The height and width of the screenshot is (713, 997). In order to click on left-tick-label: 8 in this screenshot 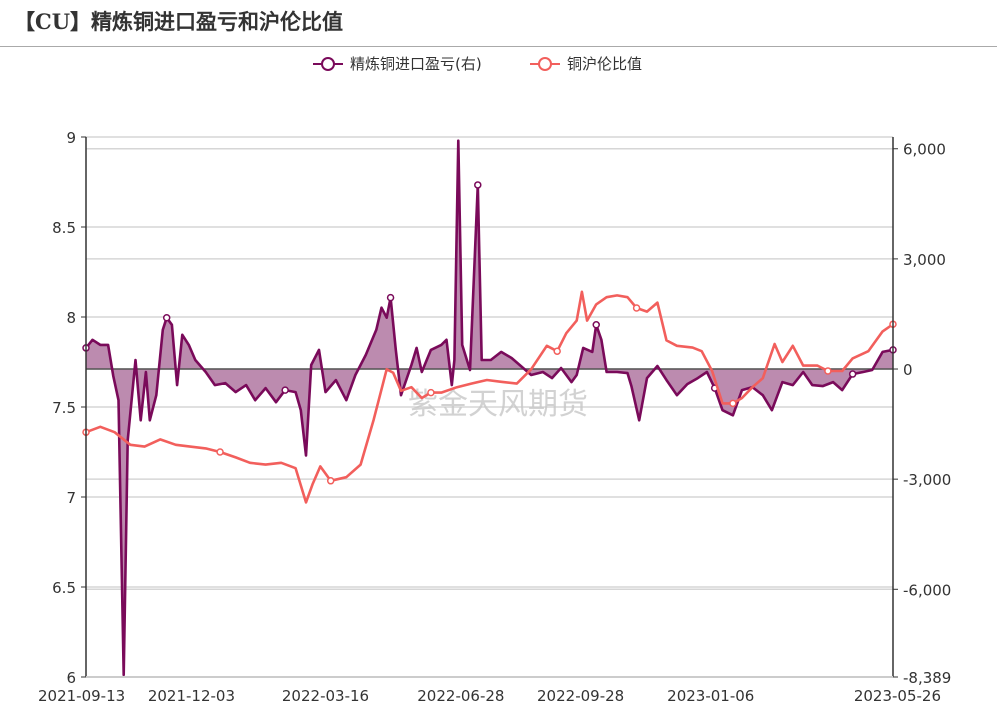, I will do `click(71, 318)`.